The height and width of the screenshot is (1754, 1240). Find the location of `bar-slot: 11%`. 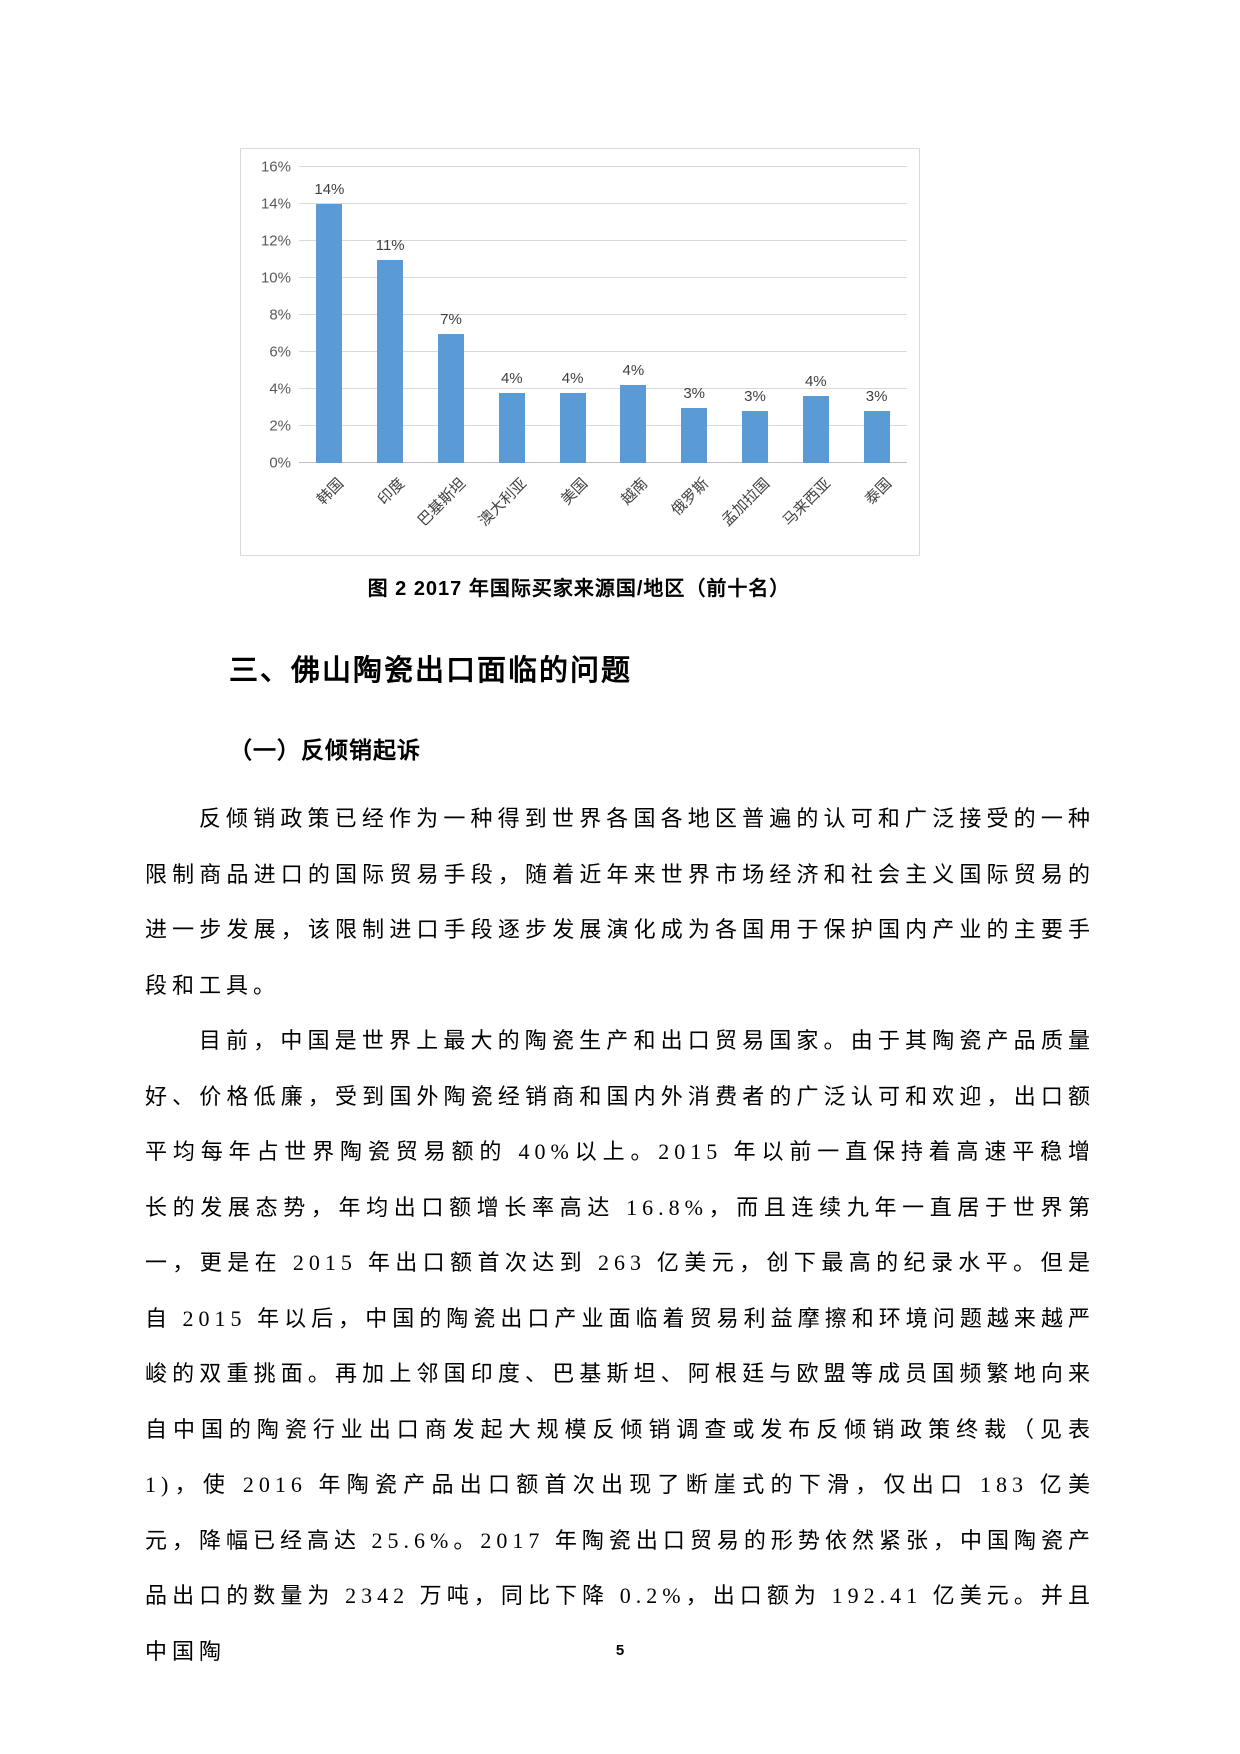

bar-slot: 11% is located at coordinates (390, 315).